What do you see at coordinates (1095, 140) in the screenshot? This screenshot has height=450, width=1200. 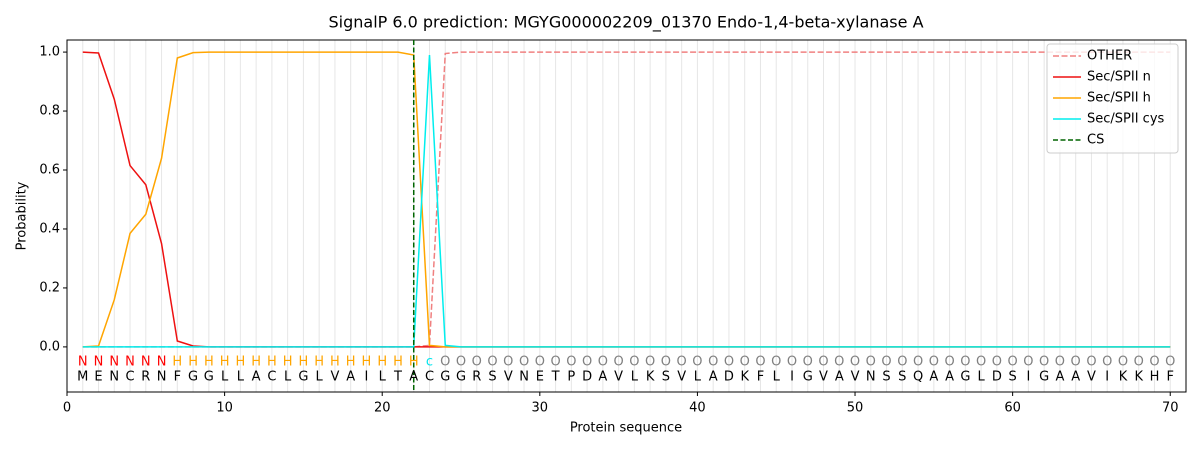 I see `legend-label: CS` at bounding box center [1095, 140].